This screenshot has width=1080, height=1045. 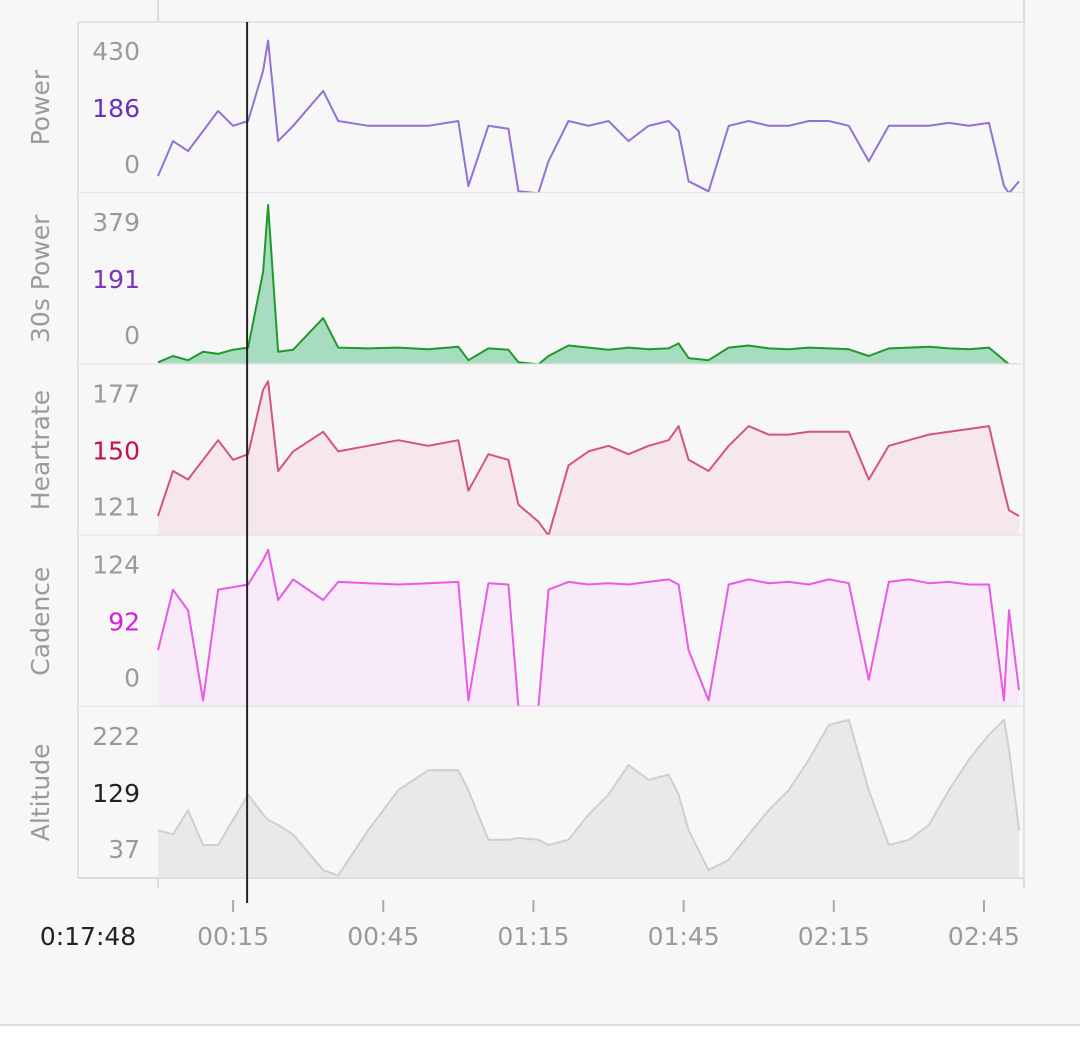 I want to click on avg-label: 186, so click(x=116, y=108).